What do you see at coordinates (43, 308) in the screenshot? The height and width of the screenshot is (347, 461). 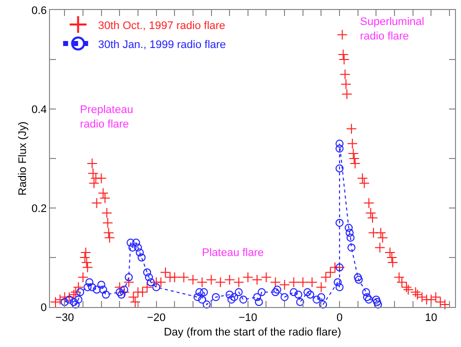 I see `y-tick-label: 0` at bounding box center [43, 308].